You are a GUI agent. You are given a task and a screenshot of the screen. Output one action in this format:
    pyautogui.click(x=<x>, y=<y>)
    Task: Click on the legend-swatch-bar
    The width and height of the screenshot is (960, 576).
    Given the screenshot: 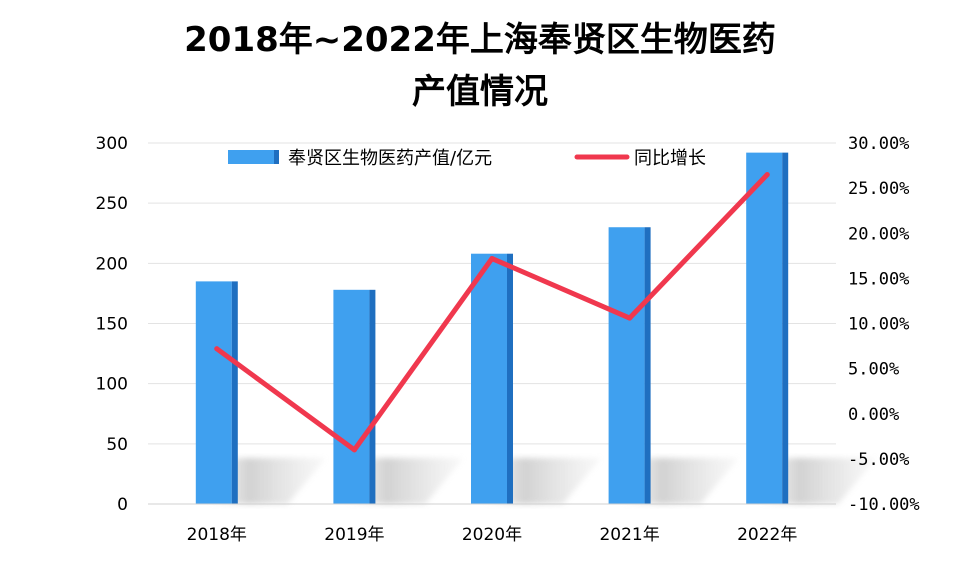 What is the action you would take?
    pyautogui.click(x=253, y=157)
    